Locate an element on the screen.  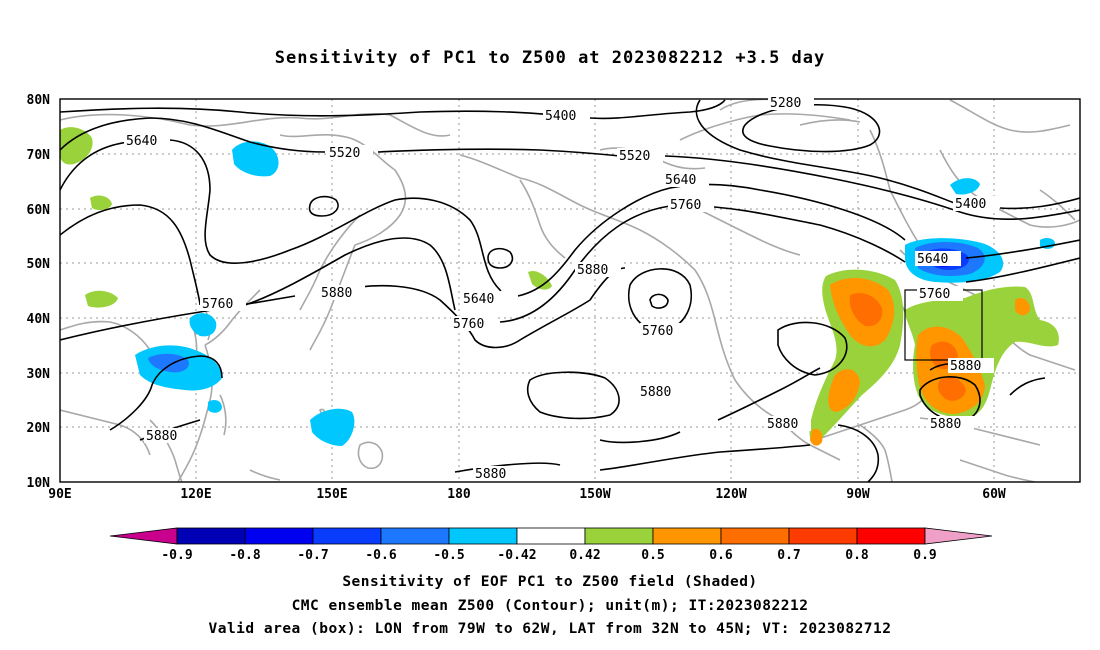
colorbar-label: -0.6 is located at coordinates (380, 555).